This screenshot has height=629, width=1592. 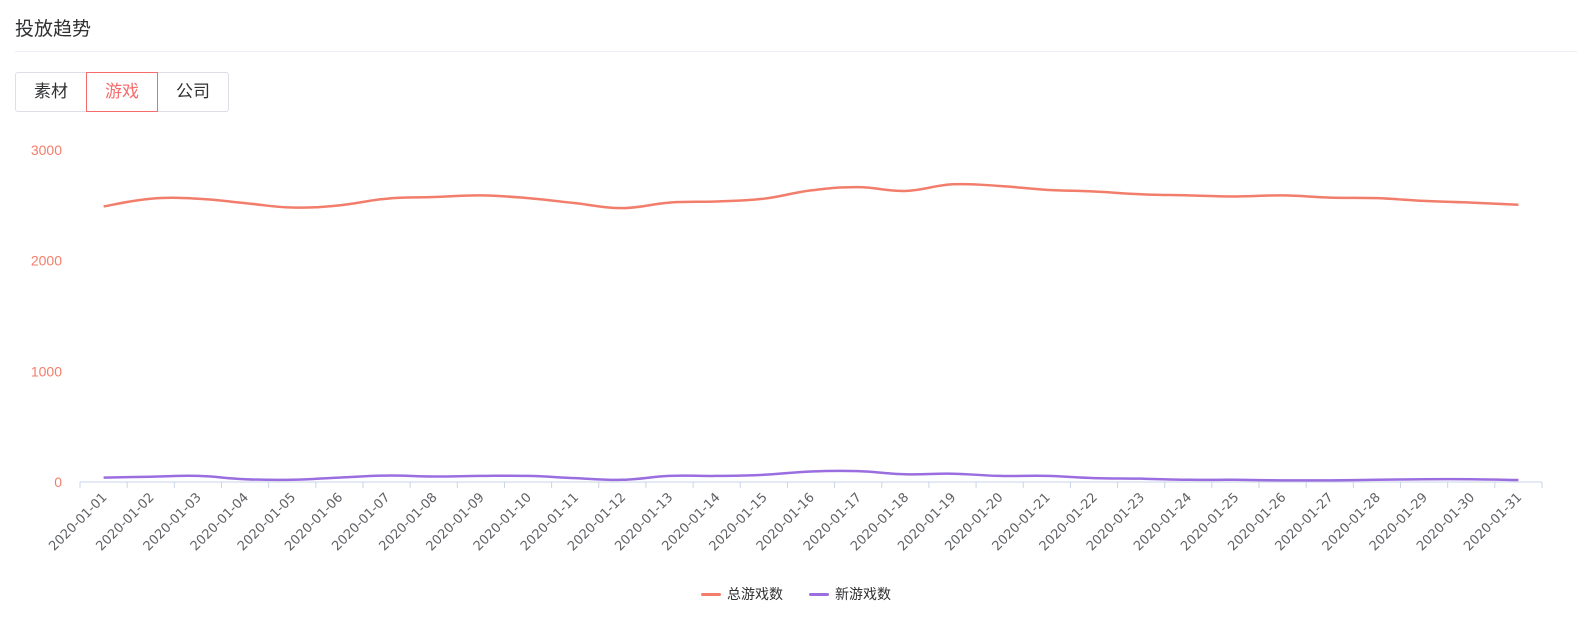 I want to click on tab-game: 游戏, so click(x=122, y=92).